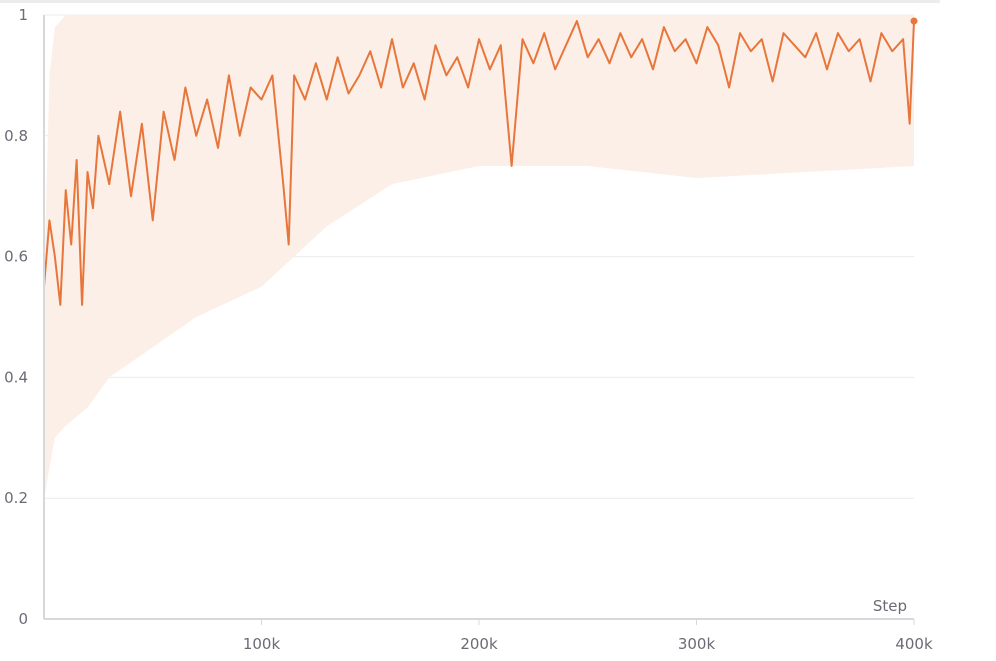 This screenshot has width=996, height=661. What do you see at coordinates (697, 644) in the screenshot?
I see `x-tick-label: 300k` at bounding box center [697, 644].